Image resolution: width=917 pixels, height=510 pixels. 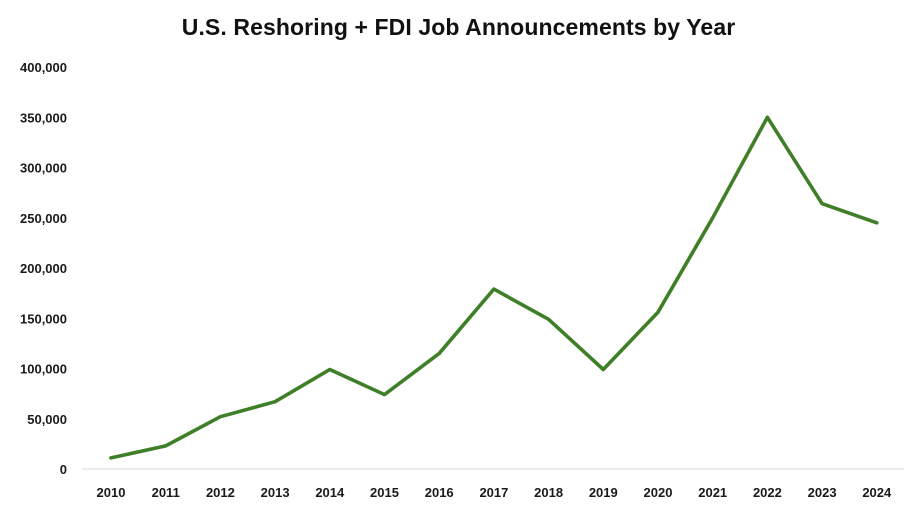 What do you see at coordinates (548, 492) in the screenshot?
I see `x-tick-label: 2018` at bounding box center [548, 492].